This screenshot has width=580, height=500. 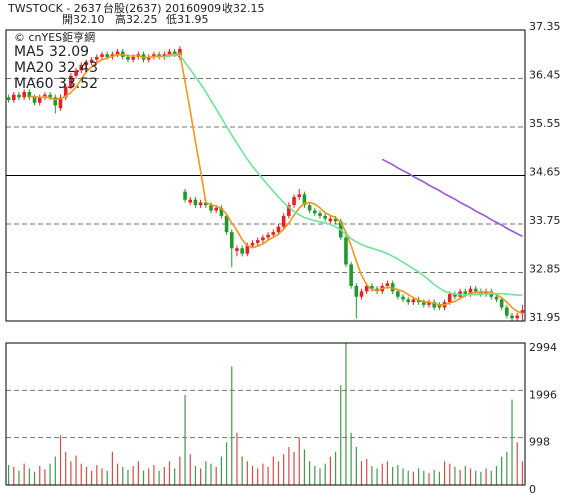 What do you see at coordinates (545, 269) in the screenshot?
I see `y-tick-label: 32.85` at bounding box center [545, 269].